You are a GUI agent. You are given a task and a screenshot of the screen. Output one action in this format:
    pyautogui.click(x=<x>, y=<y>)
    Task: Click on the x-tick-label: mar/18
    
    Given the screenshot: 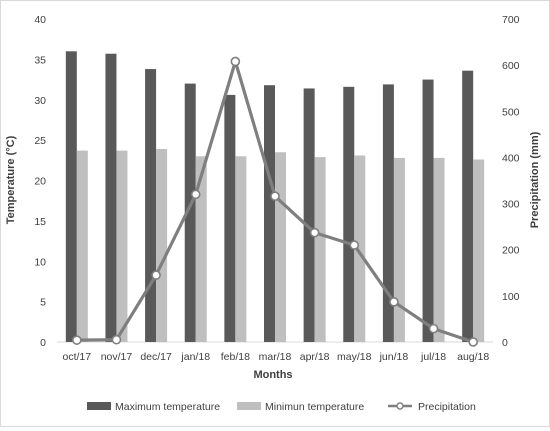 What is the action you would take?
    pyautogui.click(x=275, y=357)
    